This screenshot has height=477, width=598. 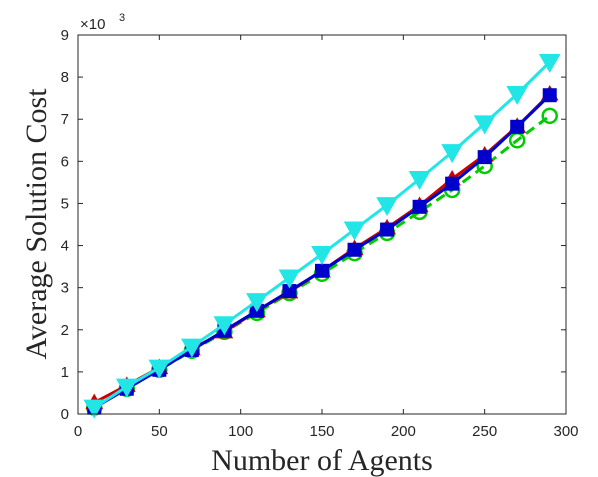 I want to click on y-tick-label: 3, so click(x=65, y=288).